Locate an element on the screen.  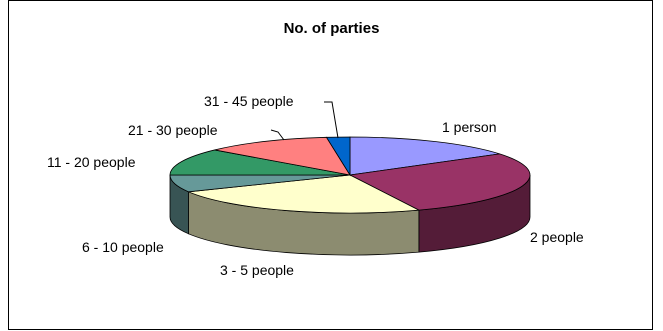
chart-title: No. of parties is located at coordinates (331, 28).